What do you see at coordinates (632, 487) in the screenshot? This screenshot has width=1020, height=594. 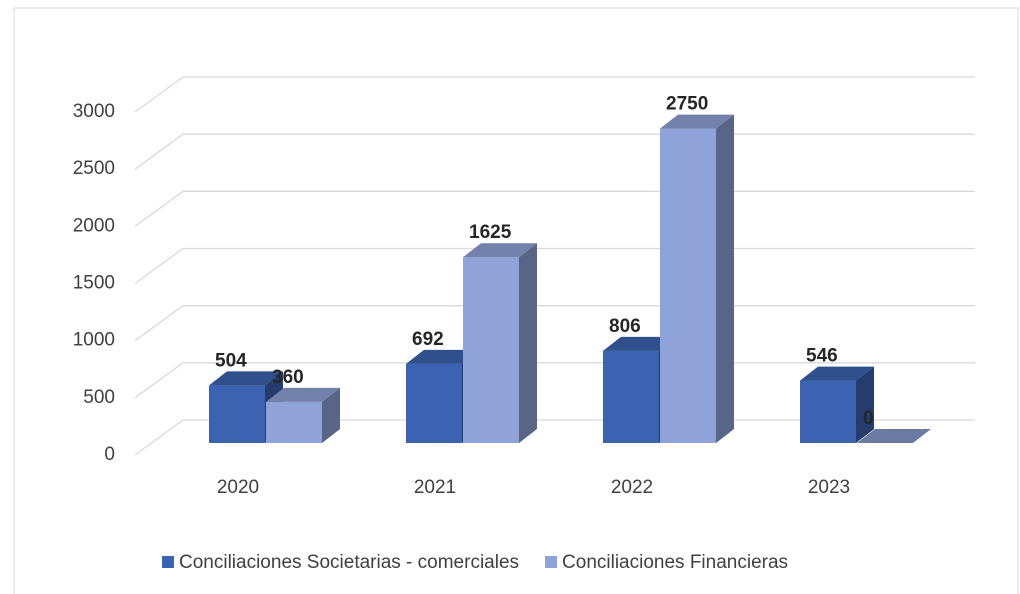 I see `x-tick-label: 2022` at bounding box center [632, 487].